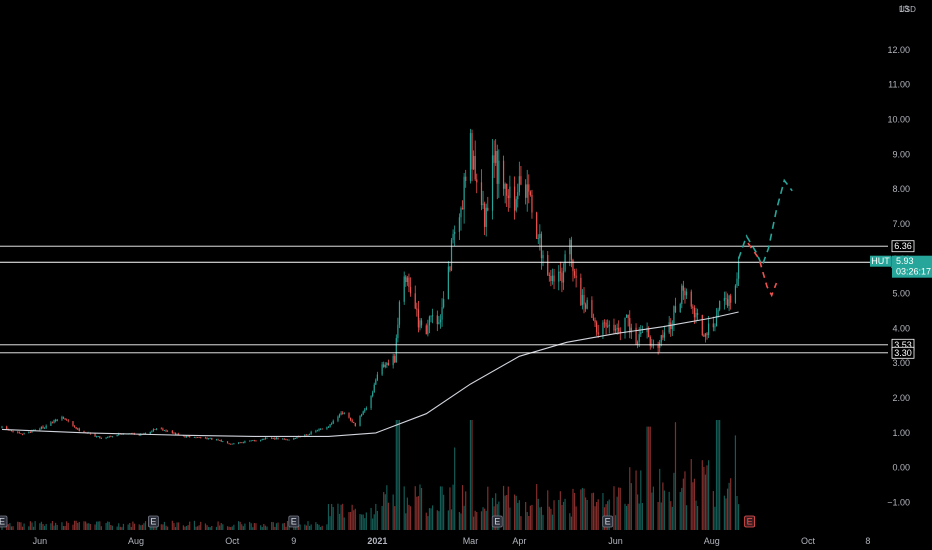  I want to click on level-price-tag-3: 3.30, so click(903, 352).